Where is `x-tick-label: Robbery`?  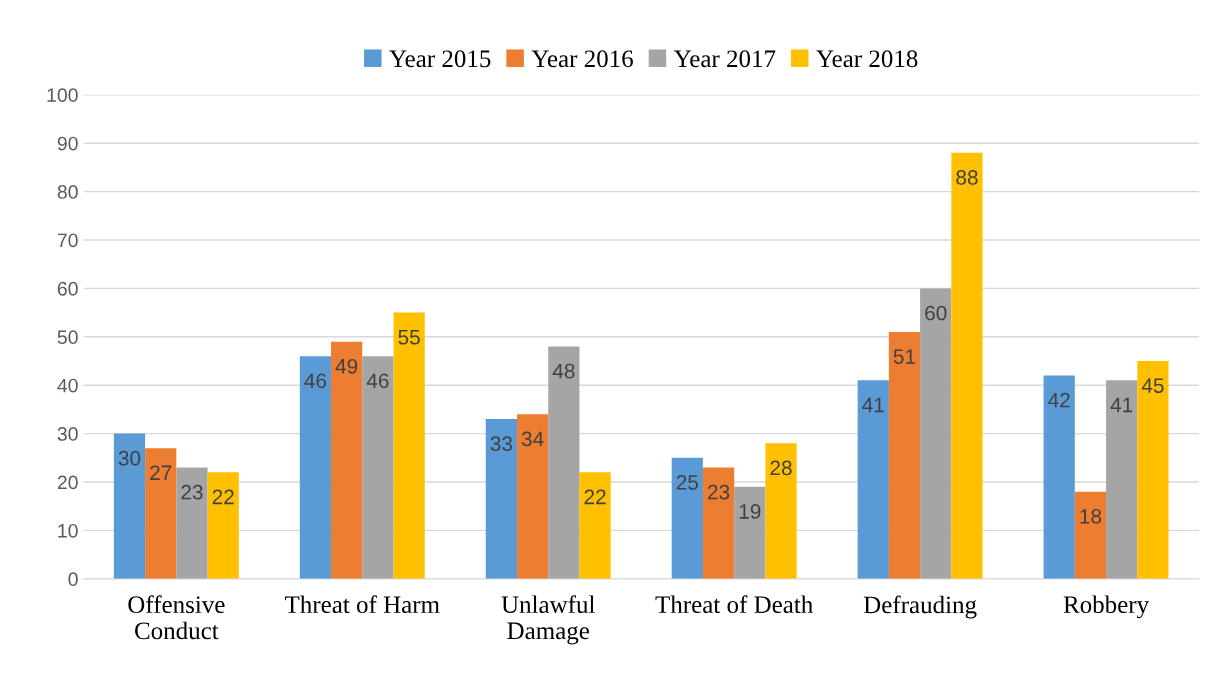 x-tick-label: Robbery is located at coordinates (1106, 607).